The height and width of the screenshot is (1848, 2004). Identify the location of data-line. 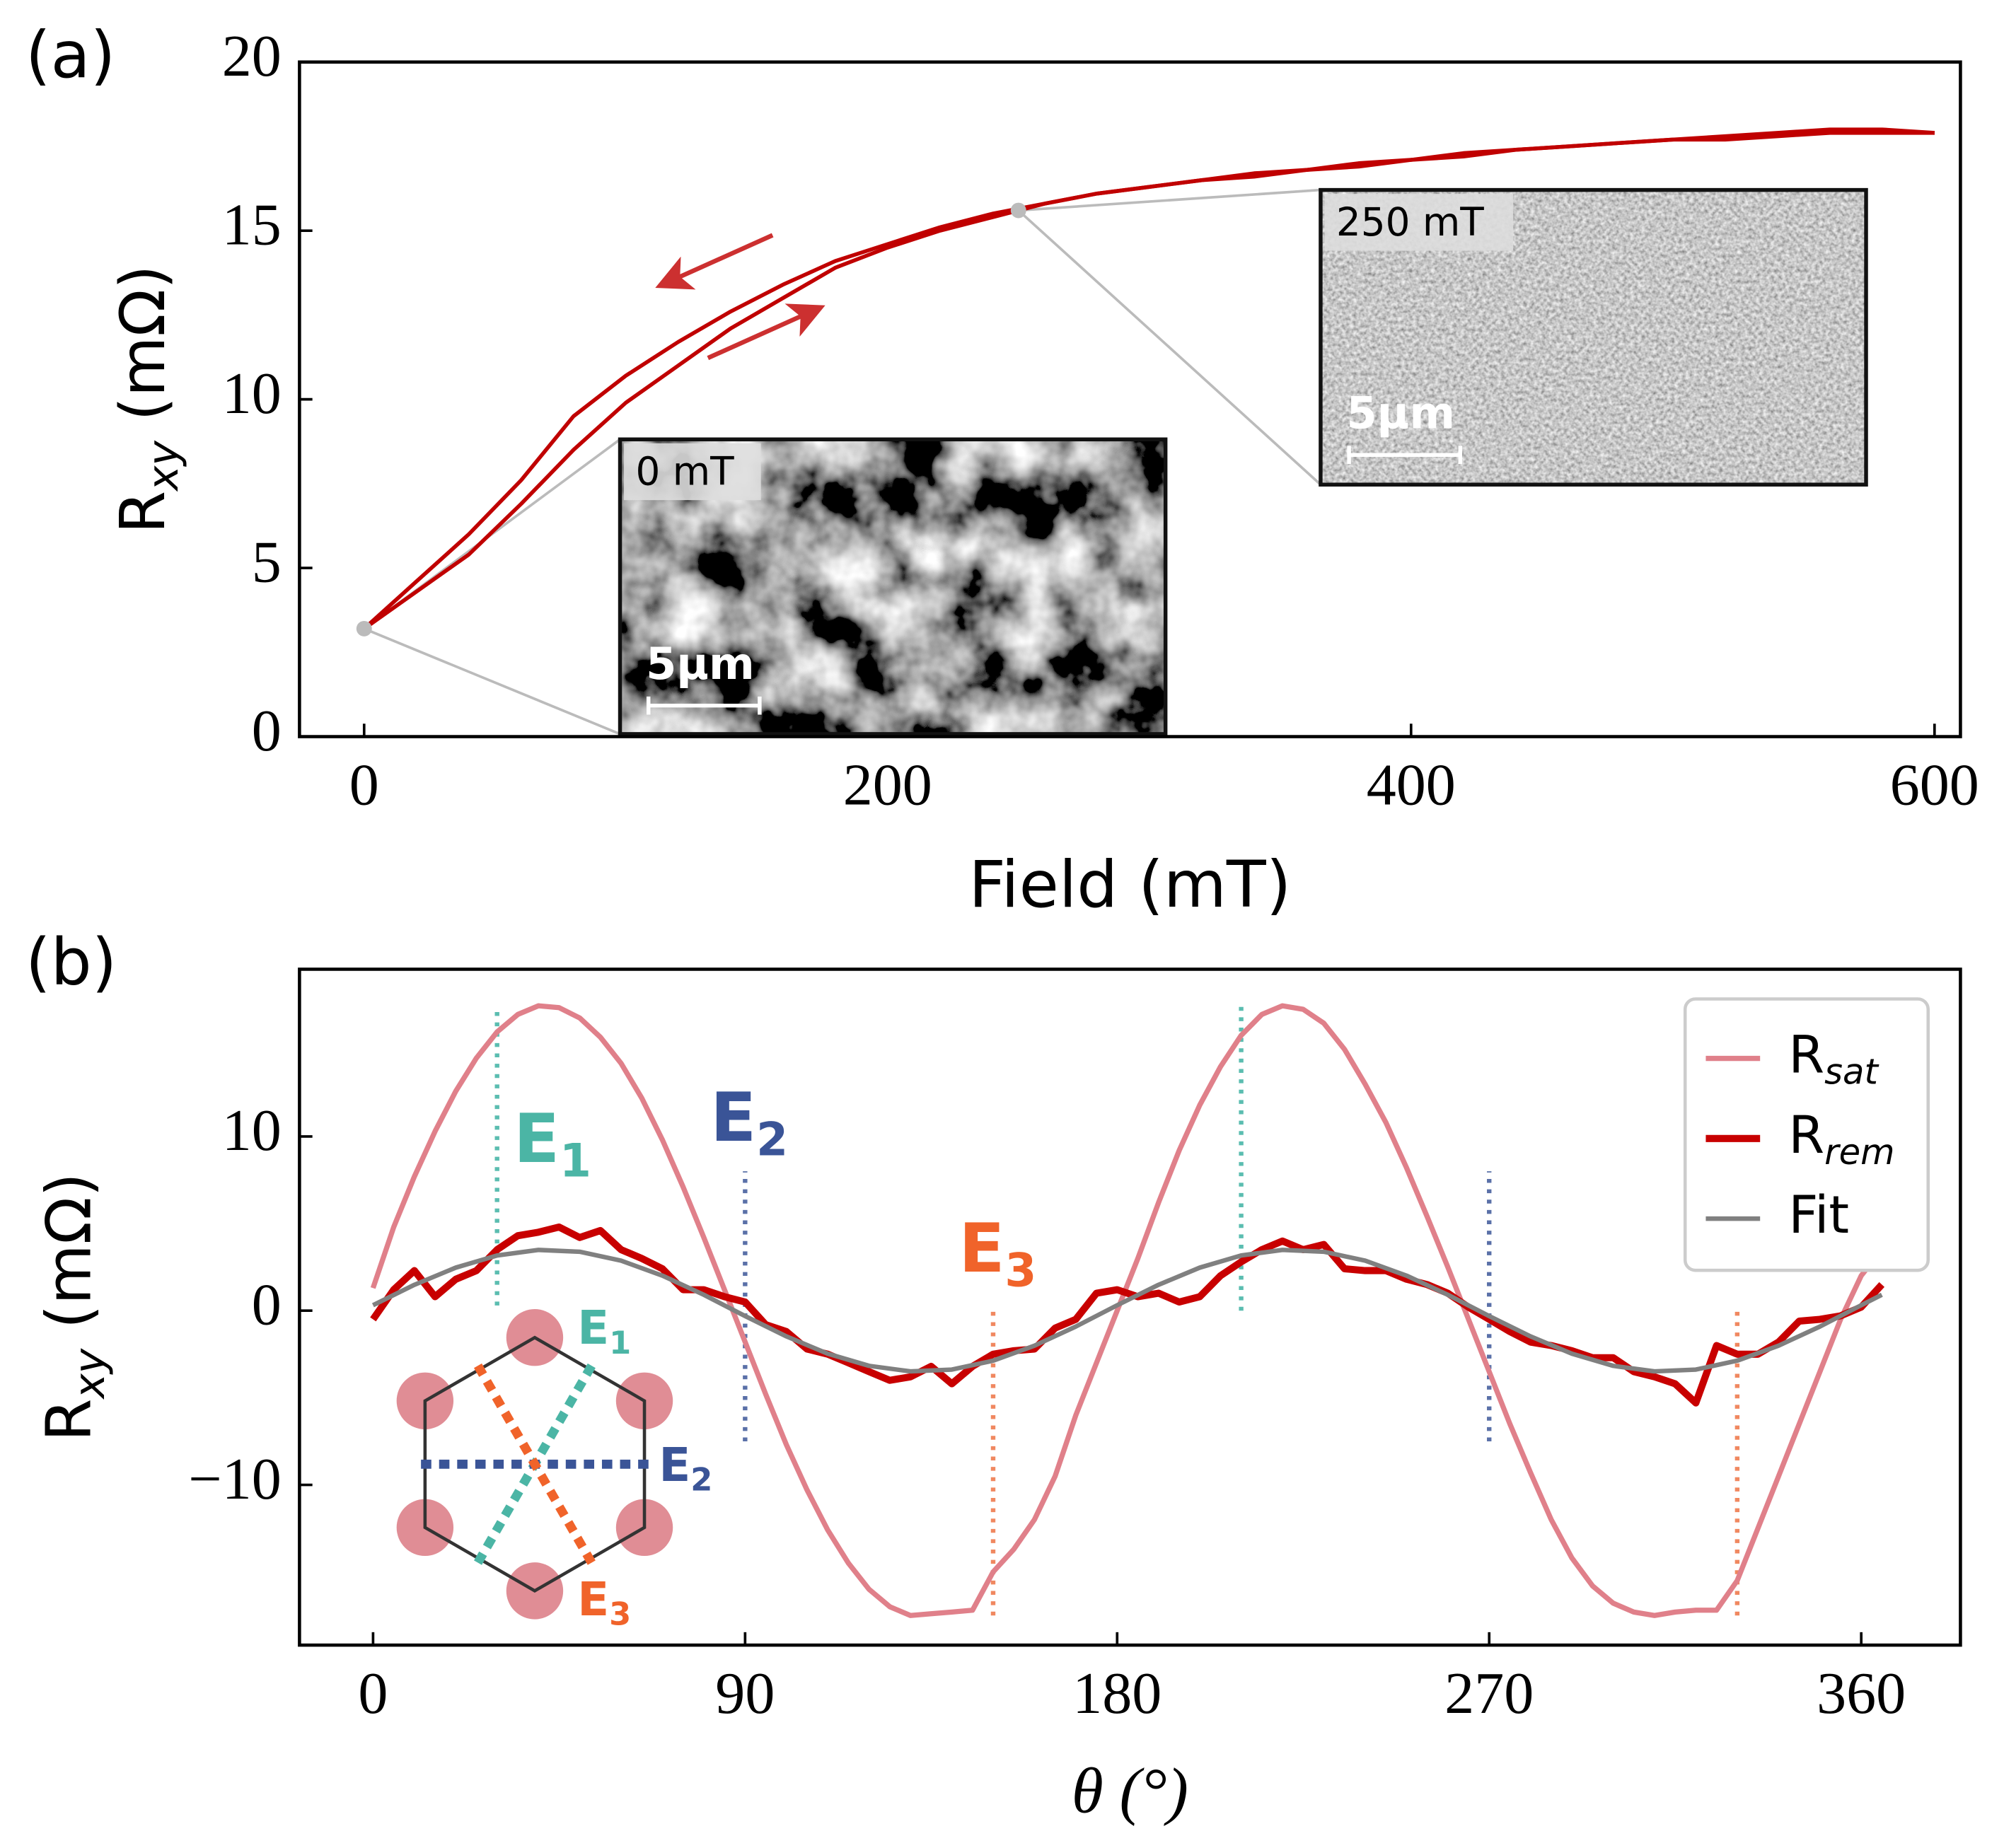
(1127, 1311).